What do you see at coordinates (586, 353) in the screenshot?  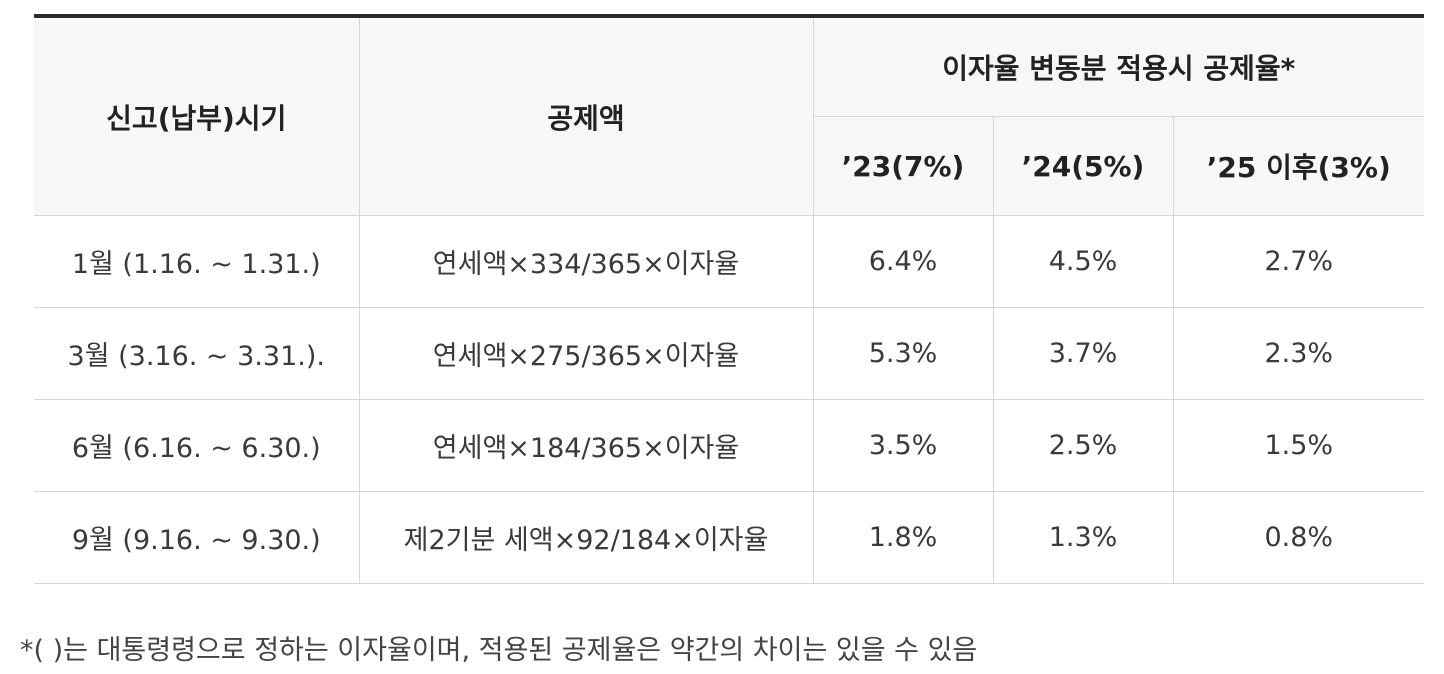 I see `cell-formula: 연세액×275/365×이자율` at bounding box center [586, 353].